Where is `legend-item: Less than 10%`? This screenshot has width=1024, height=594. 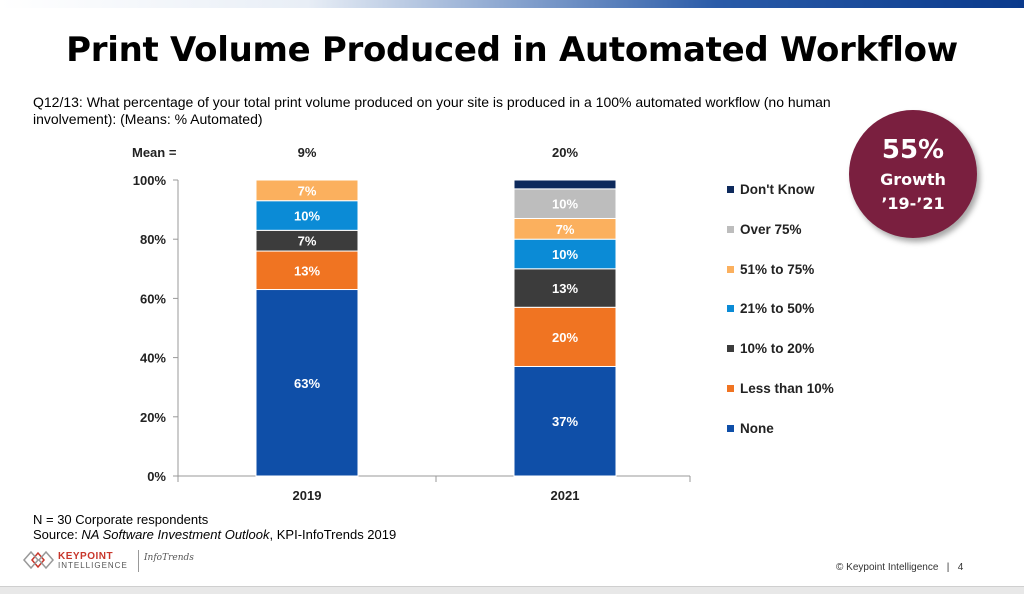 legend-item: Less than 10% is located at coordinates (780, 390).